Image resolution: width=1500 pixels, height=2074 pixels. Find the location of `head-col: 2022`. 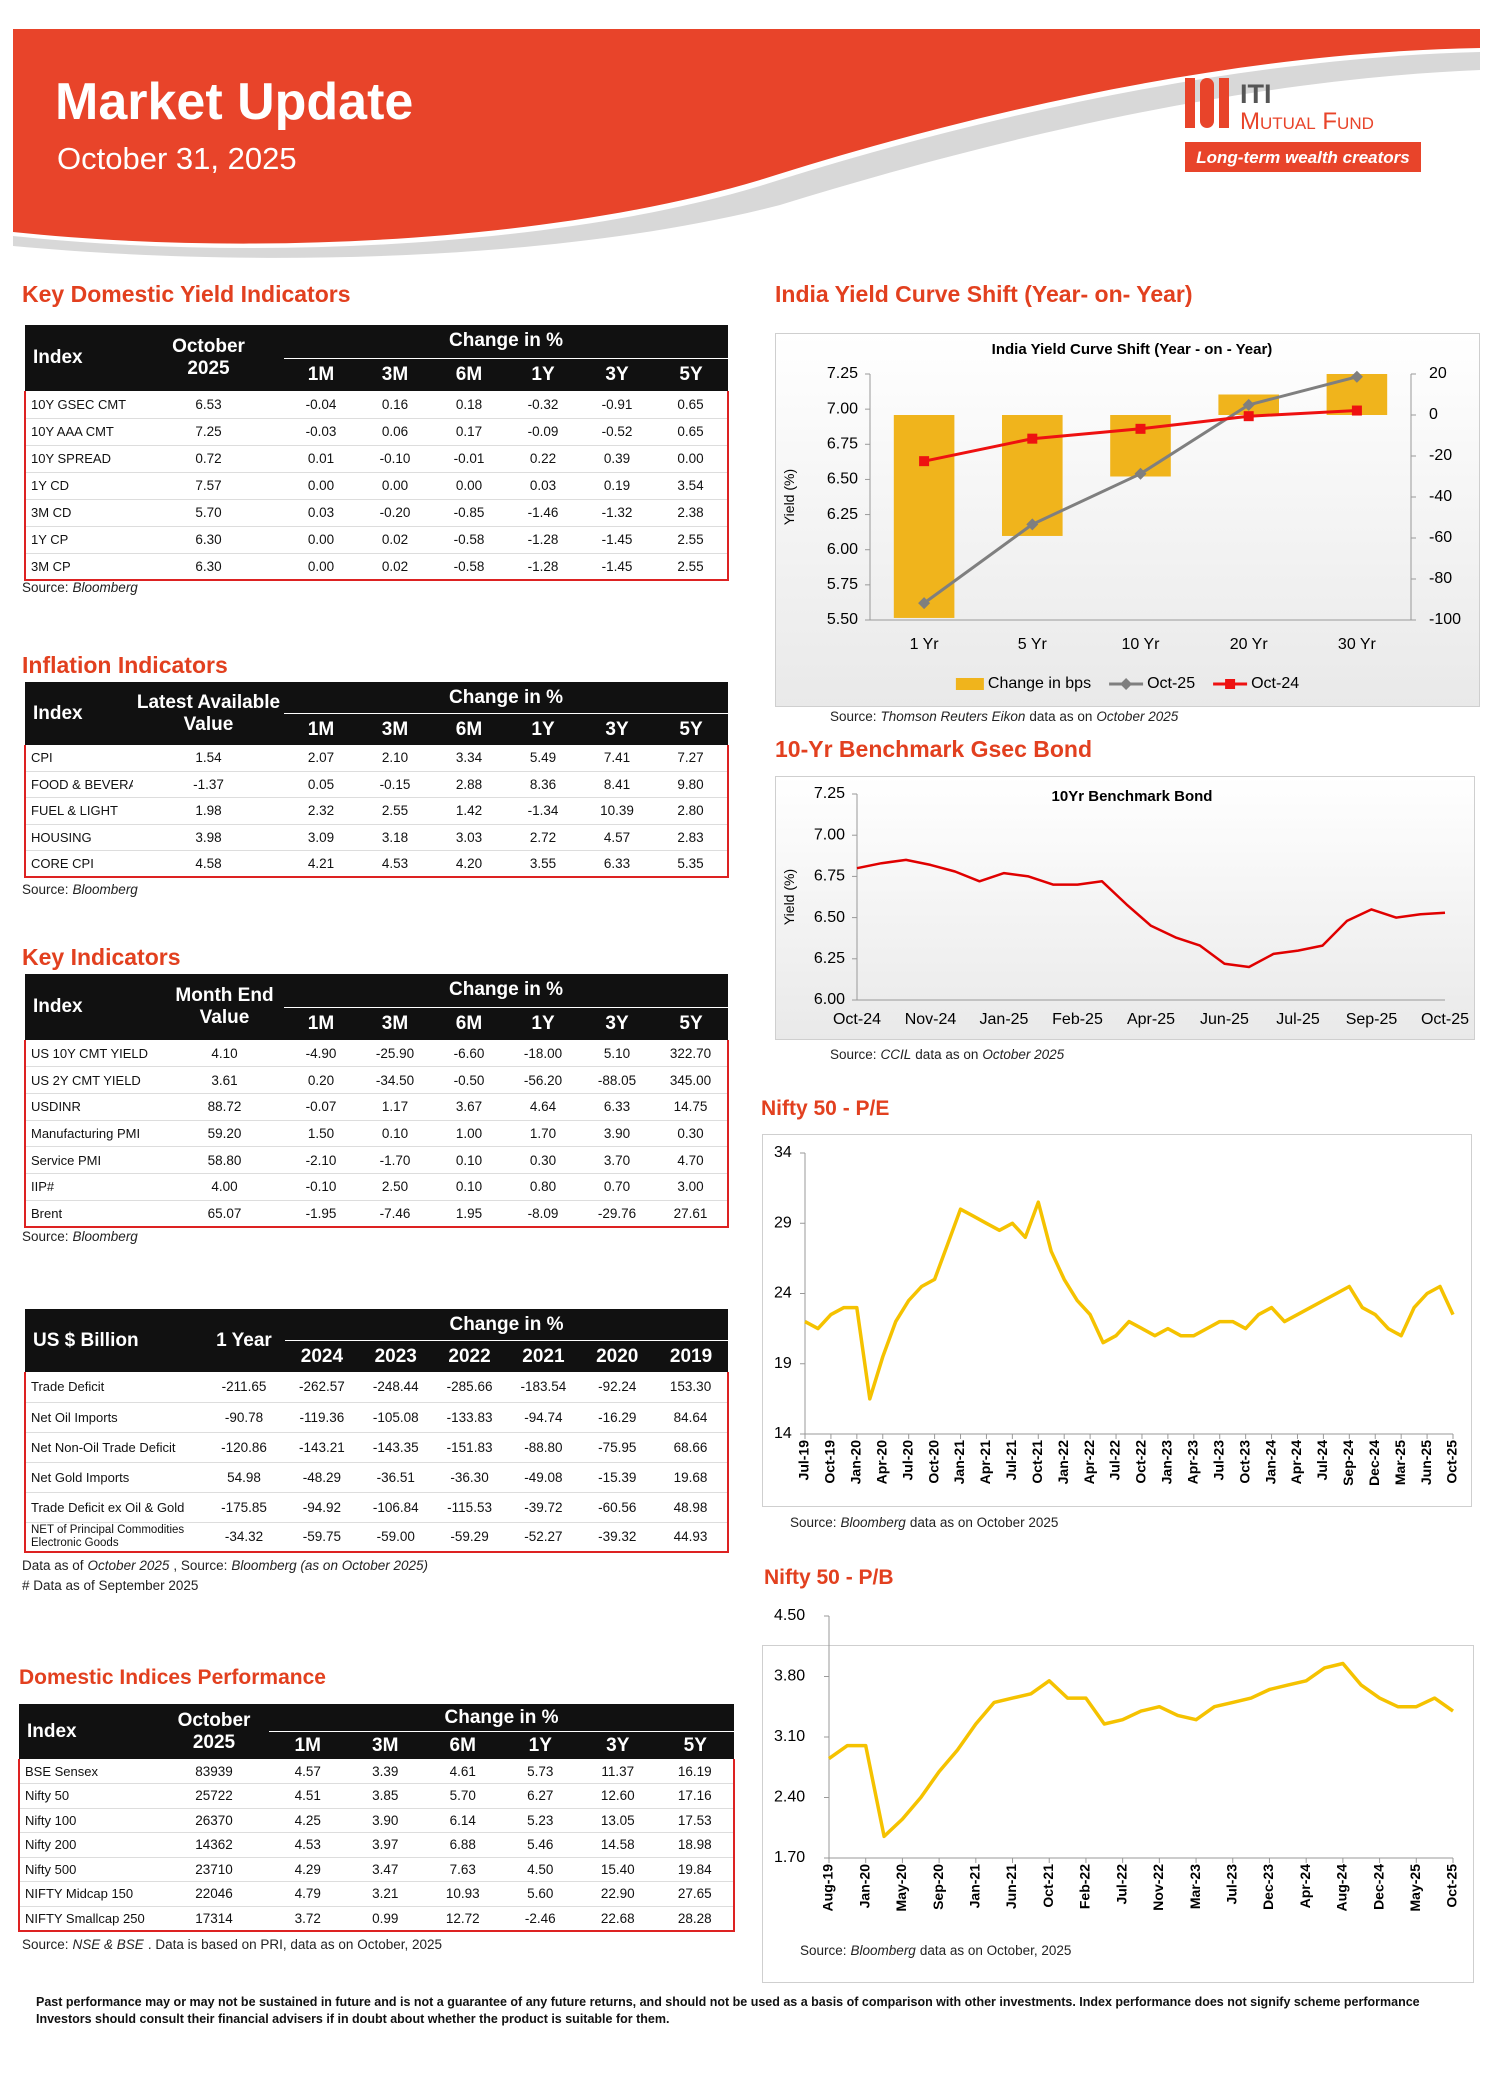

head-col: 2022 is located at coordinates (469, 1356).